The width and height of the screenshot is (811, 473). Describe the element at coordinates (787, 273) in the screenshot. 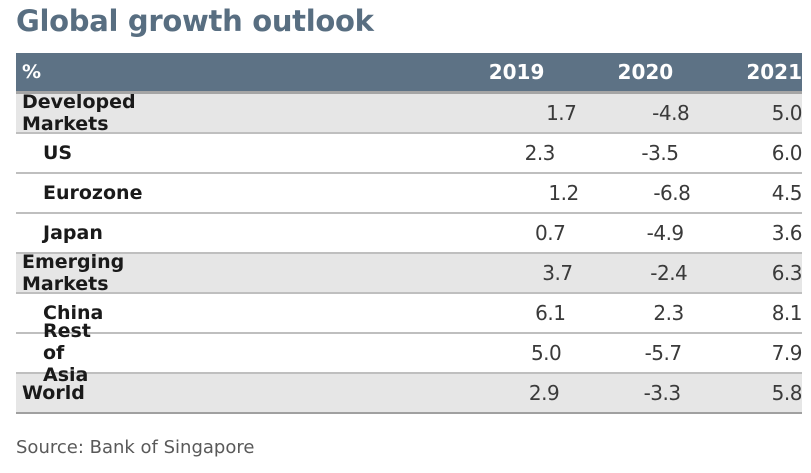

I see `value-cell-2021: 6.3` at that location.